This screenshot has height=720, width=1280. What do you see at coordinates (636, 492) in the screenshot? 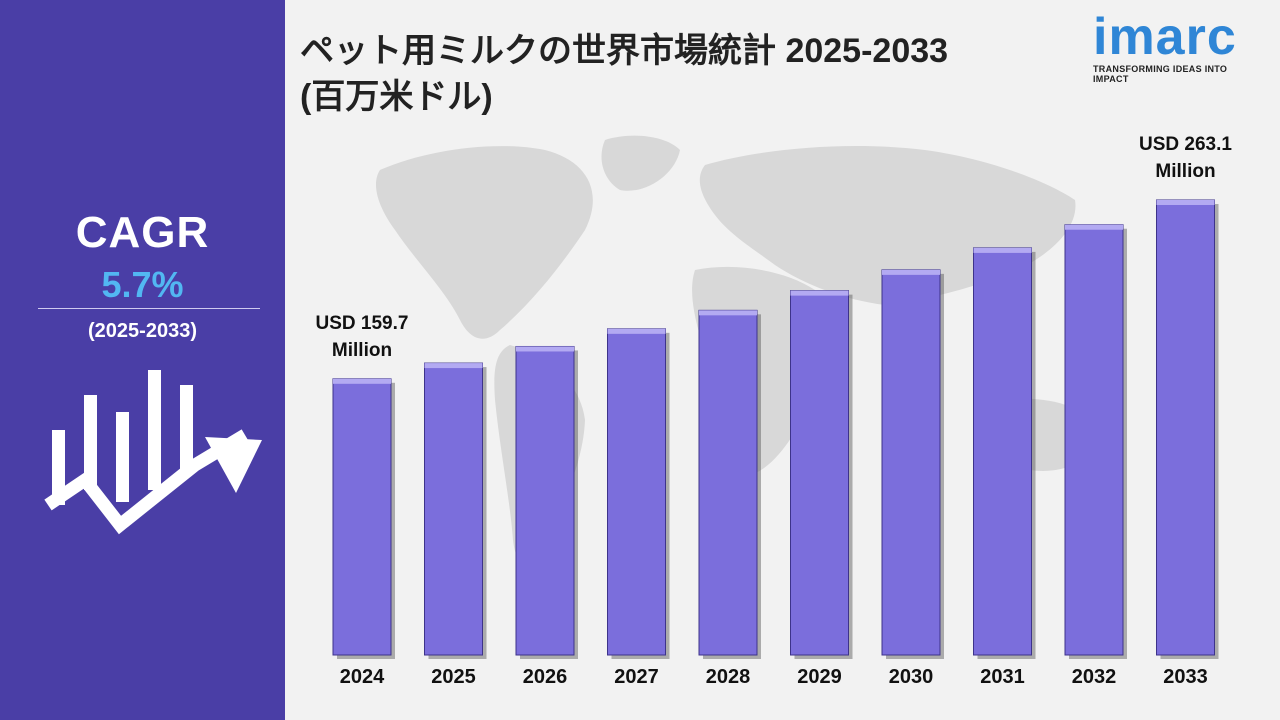
I see `bar-2027` at bounding box center [636, 492].